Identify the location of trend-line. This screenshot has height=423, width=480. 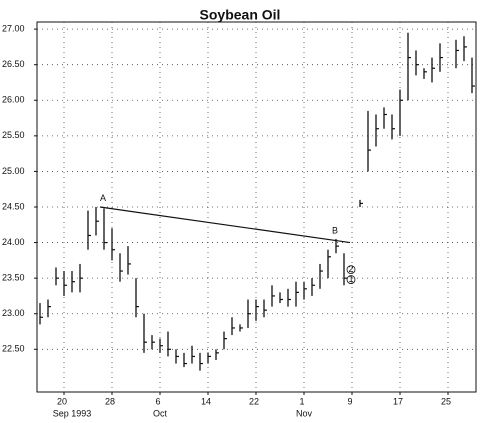
(225, 225).